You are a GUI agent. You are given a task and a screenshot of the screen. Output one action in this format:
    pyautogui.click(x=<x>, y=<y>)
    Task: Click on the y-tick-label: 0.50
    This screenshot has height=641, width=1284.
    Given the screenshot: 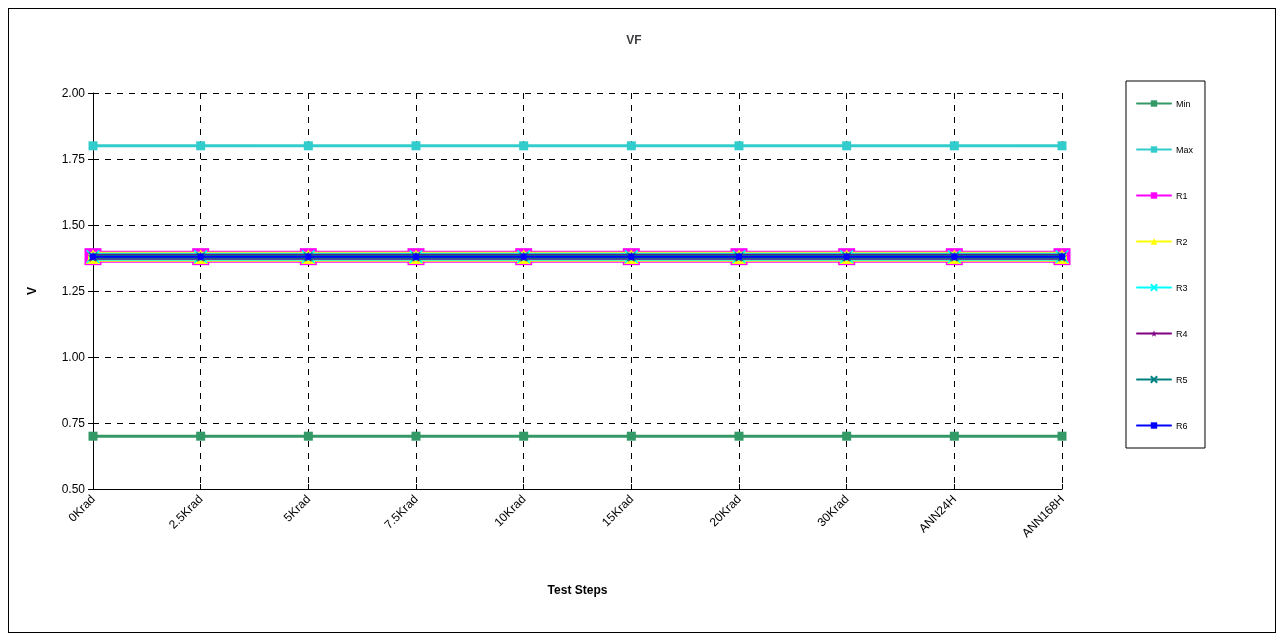 What is the action you would take?
    pyautogui.click(x=73, y=489)
    